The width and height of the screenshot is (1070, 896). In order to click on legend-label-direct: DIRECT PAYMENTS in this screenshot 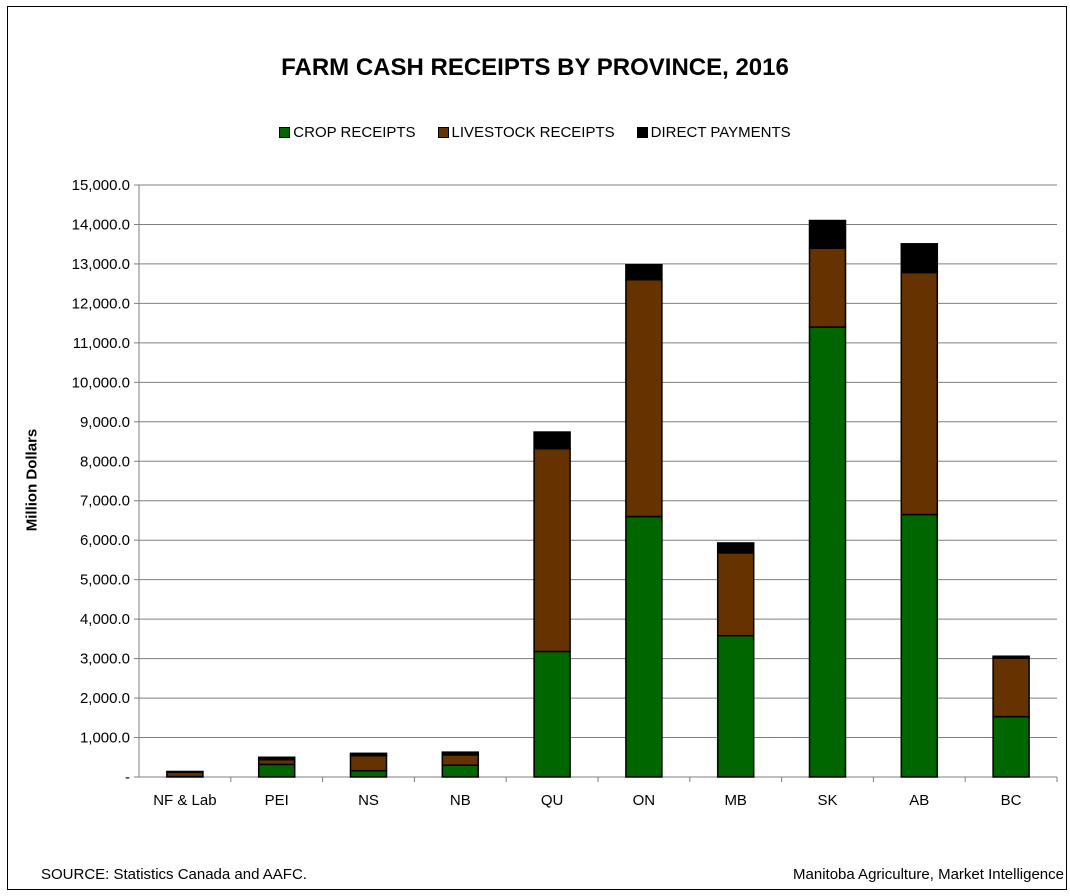, I will do `click(720, 132)`.